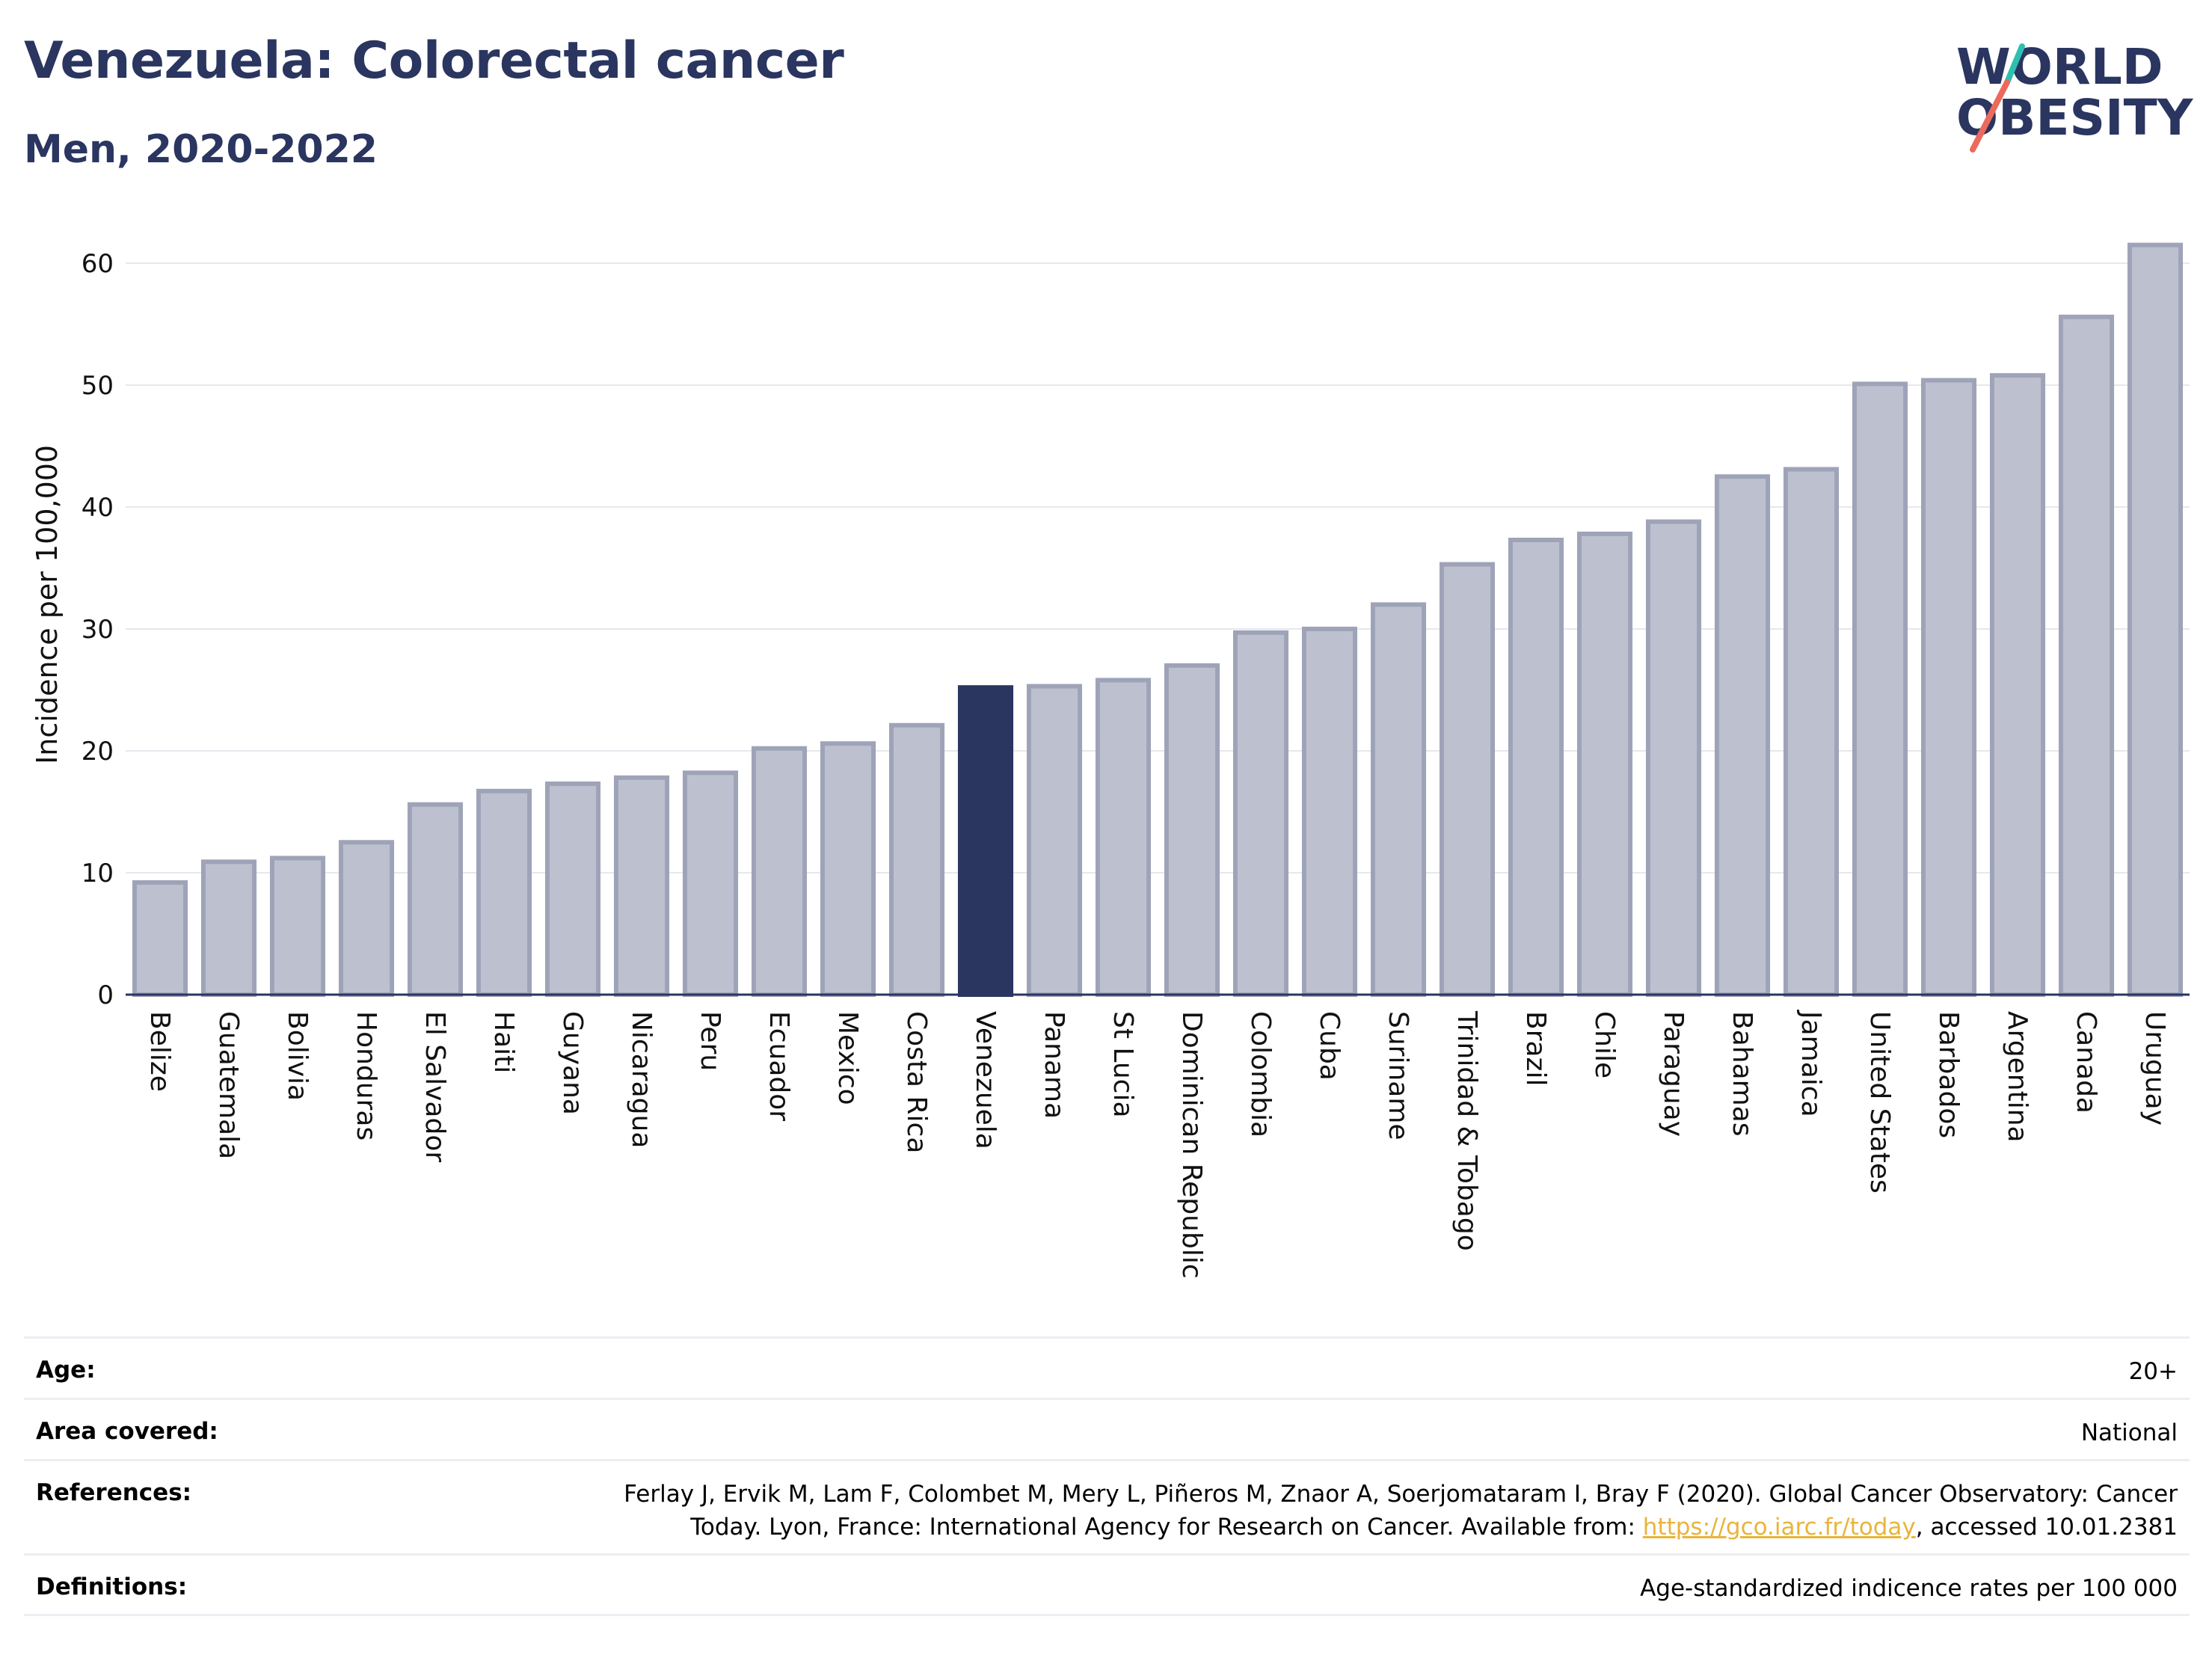 The width and height of the screenshot is (2212, 1655). Describe the element at coordinates (1466, 1130) in the screenshot. I see `x-tick-label: Trinidad & Tobago` at that location.